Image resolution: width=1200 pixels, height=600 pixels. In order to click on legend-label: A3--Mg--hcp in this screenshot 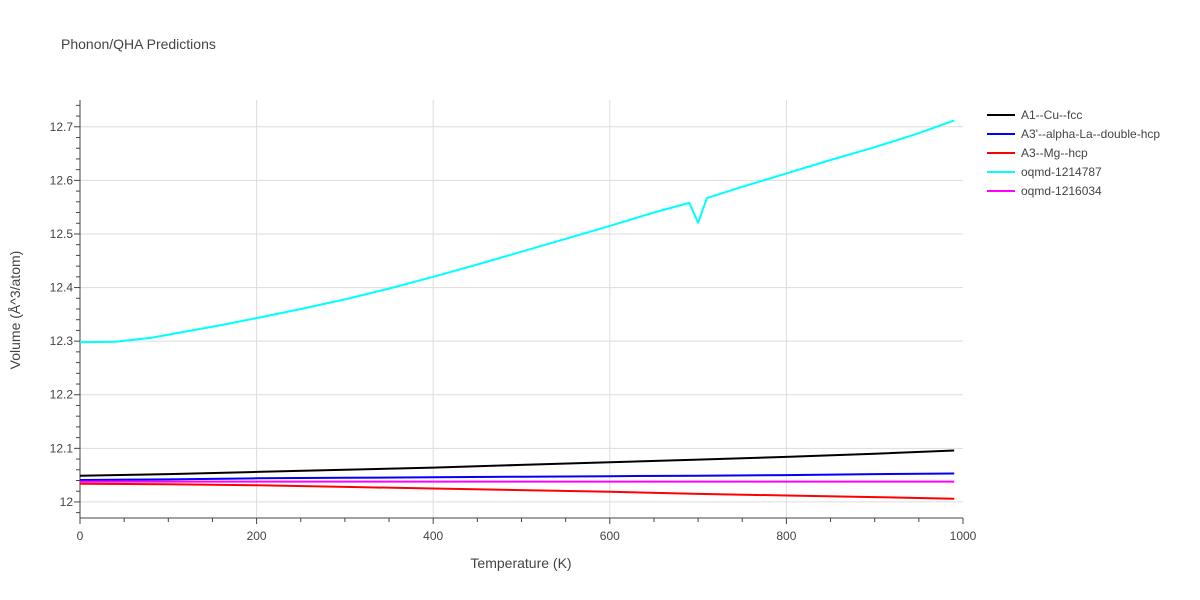, I will do `click(1054, 153)`.